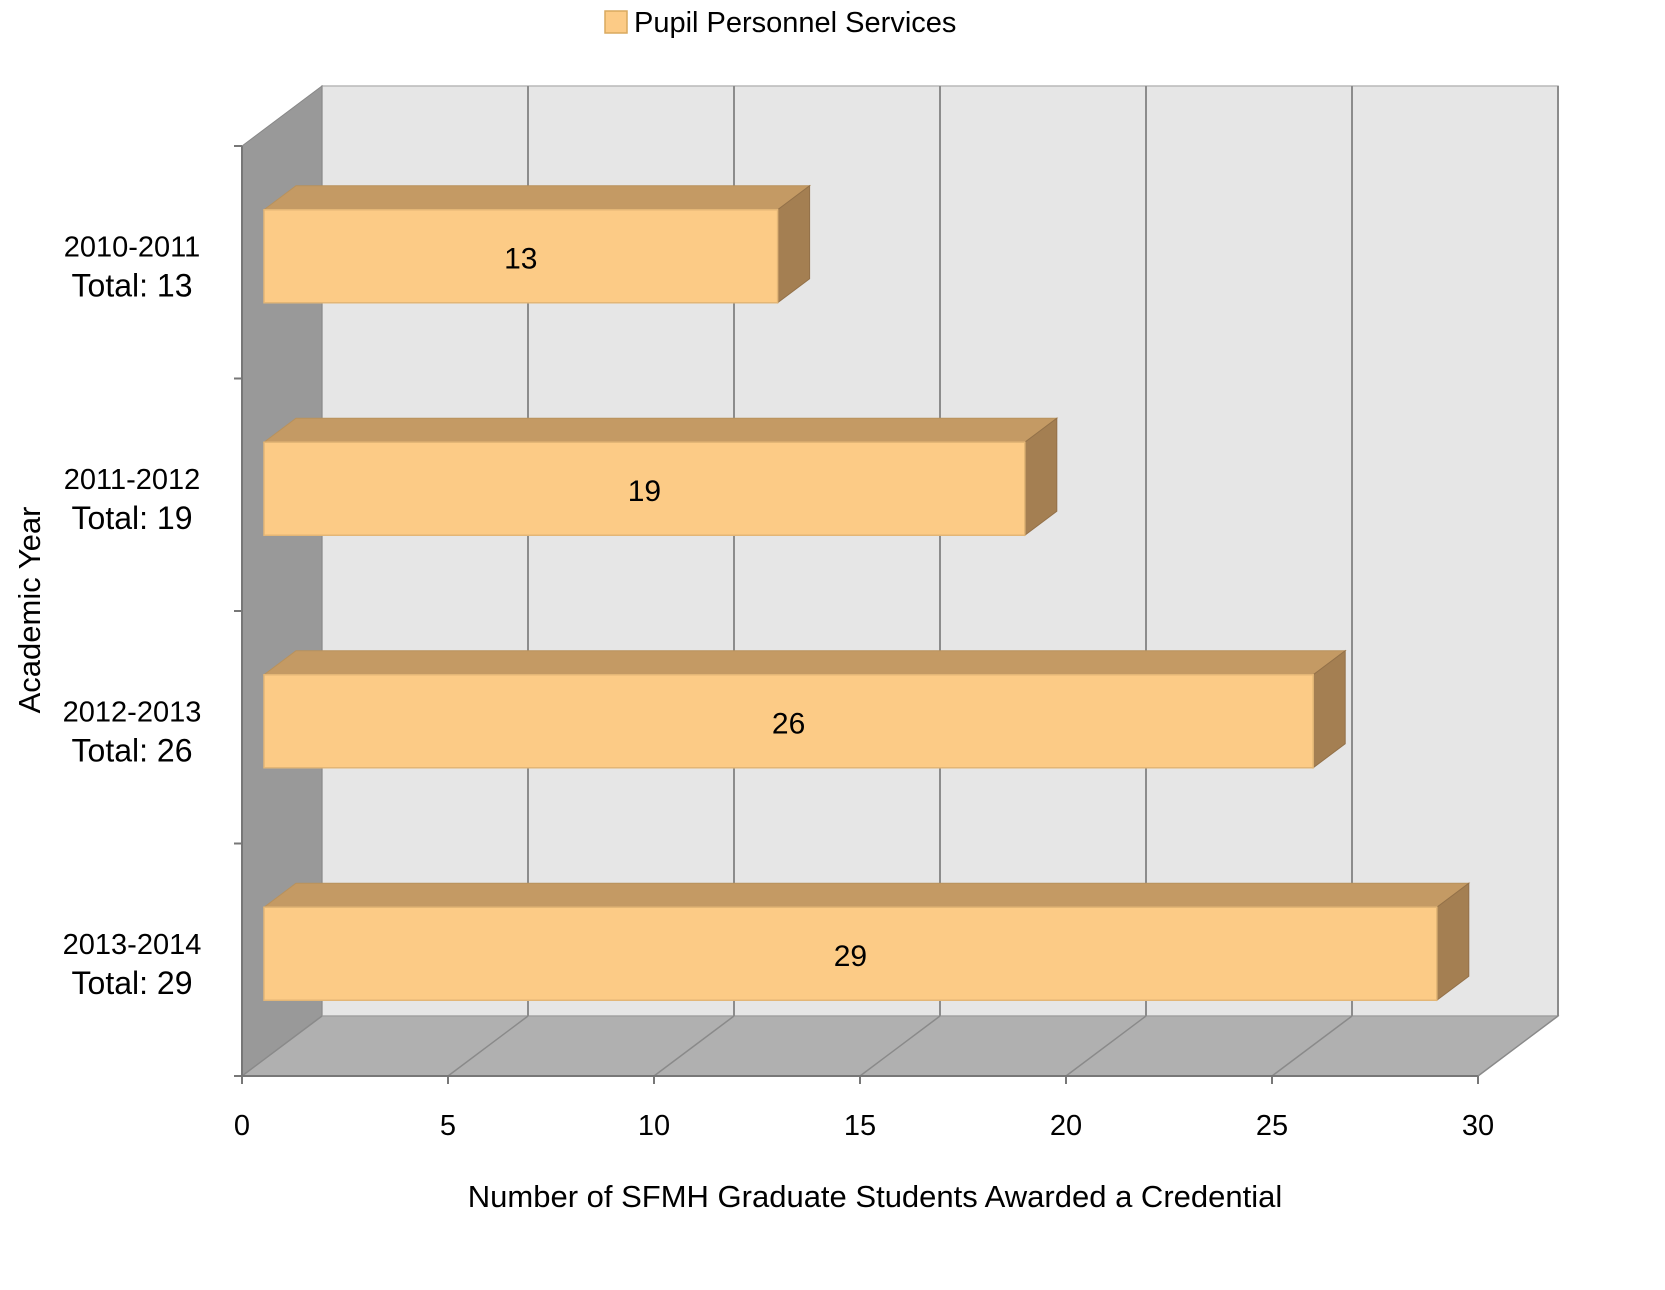 This screenshot has height=1290, width=1665. What do you see at coordinates (29, 610) in the screenshot?
I see `y-axis-title: Academic Year` at bounding box center [29, 610].